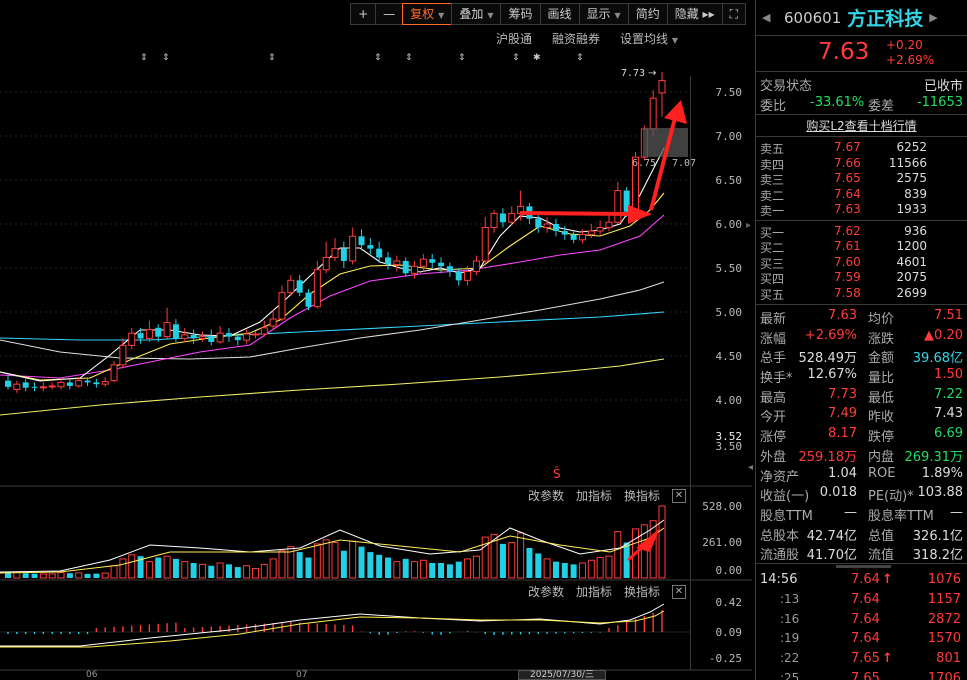 The height and width of the screenshot is (680, 967). What do you see at coordinates (766, 17) in the screenshot?
I see `prev-stock-icon: ◀` at bounding box center [766, 17].